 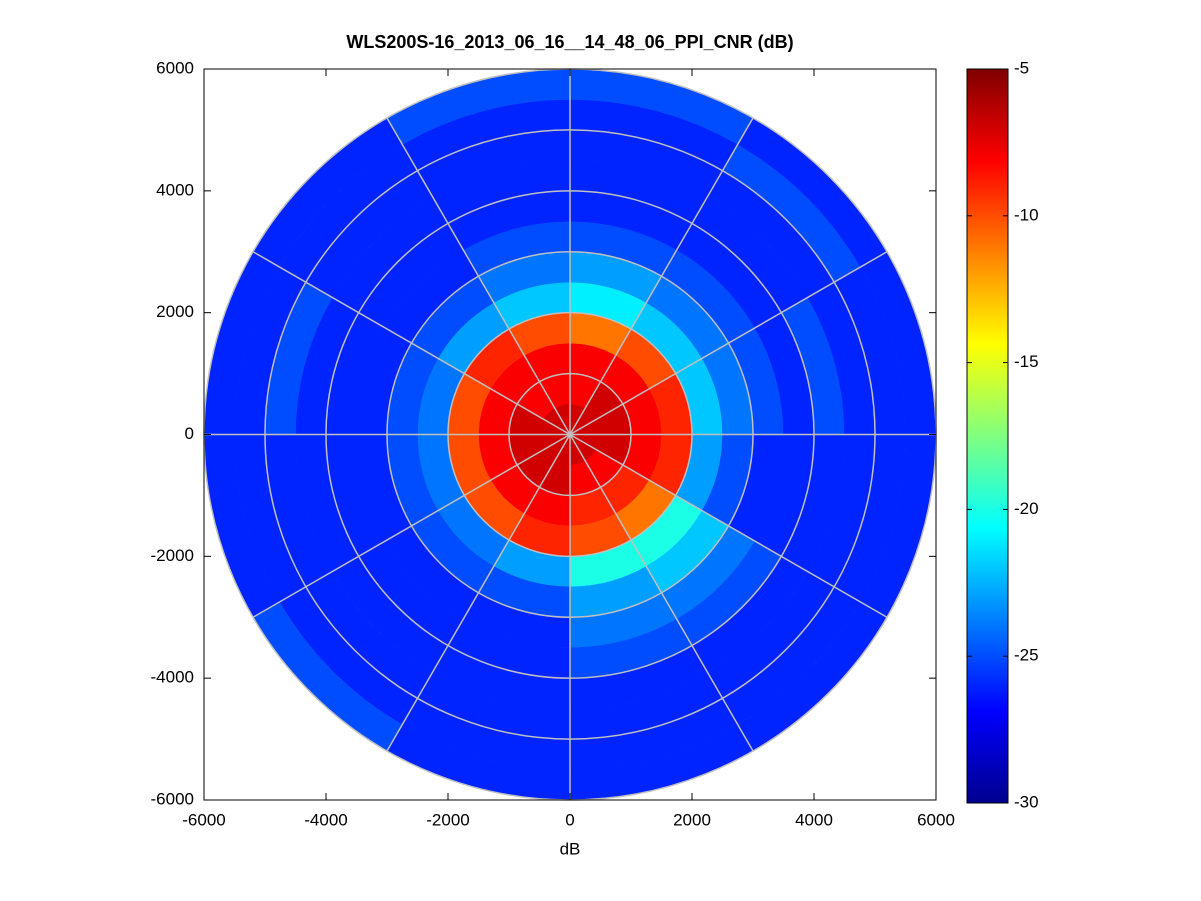 I want to click on x-tick-label: 4000, so click(x=814, y=819).